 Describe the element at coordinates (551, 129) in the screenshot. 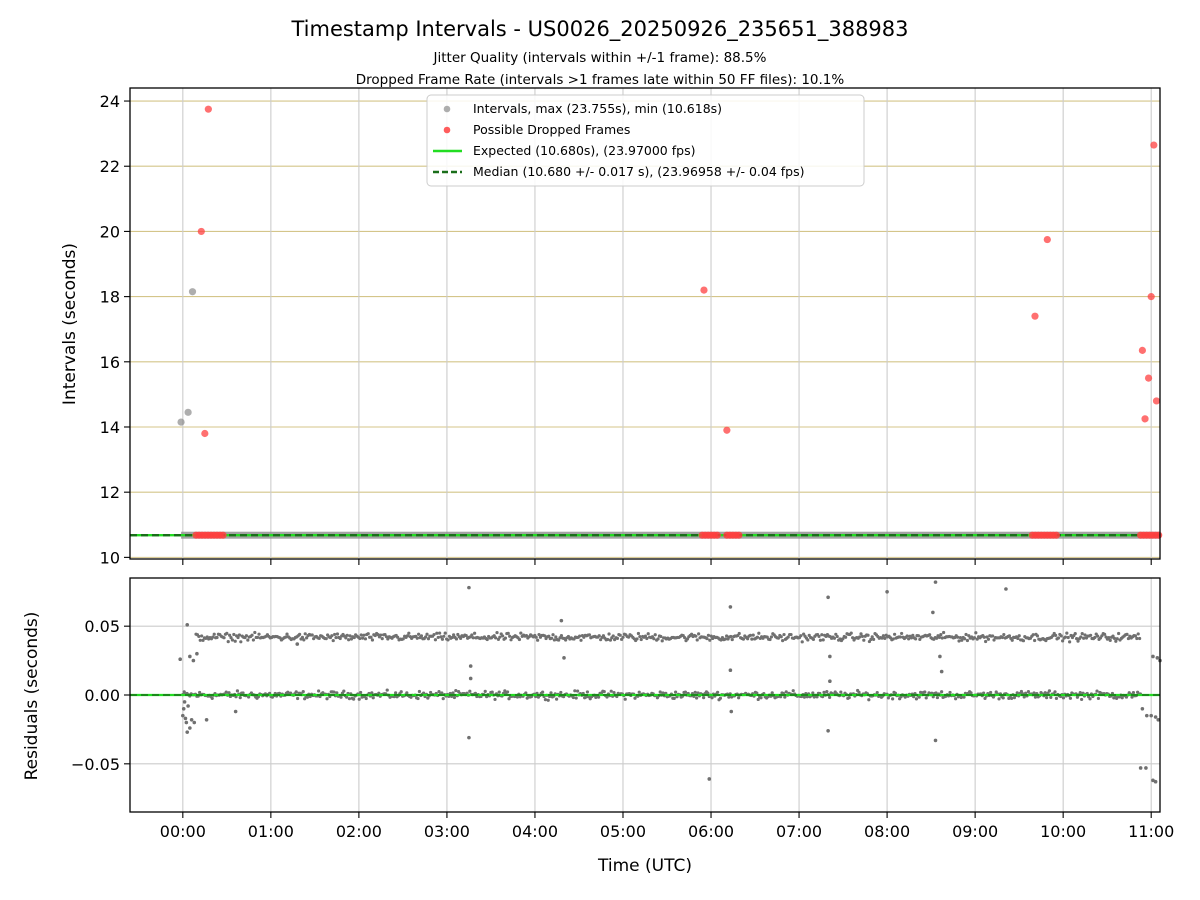

I see `legend-label-dropped: Possible Dropped Frames` at that location.